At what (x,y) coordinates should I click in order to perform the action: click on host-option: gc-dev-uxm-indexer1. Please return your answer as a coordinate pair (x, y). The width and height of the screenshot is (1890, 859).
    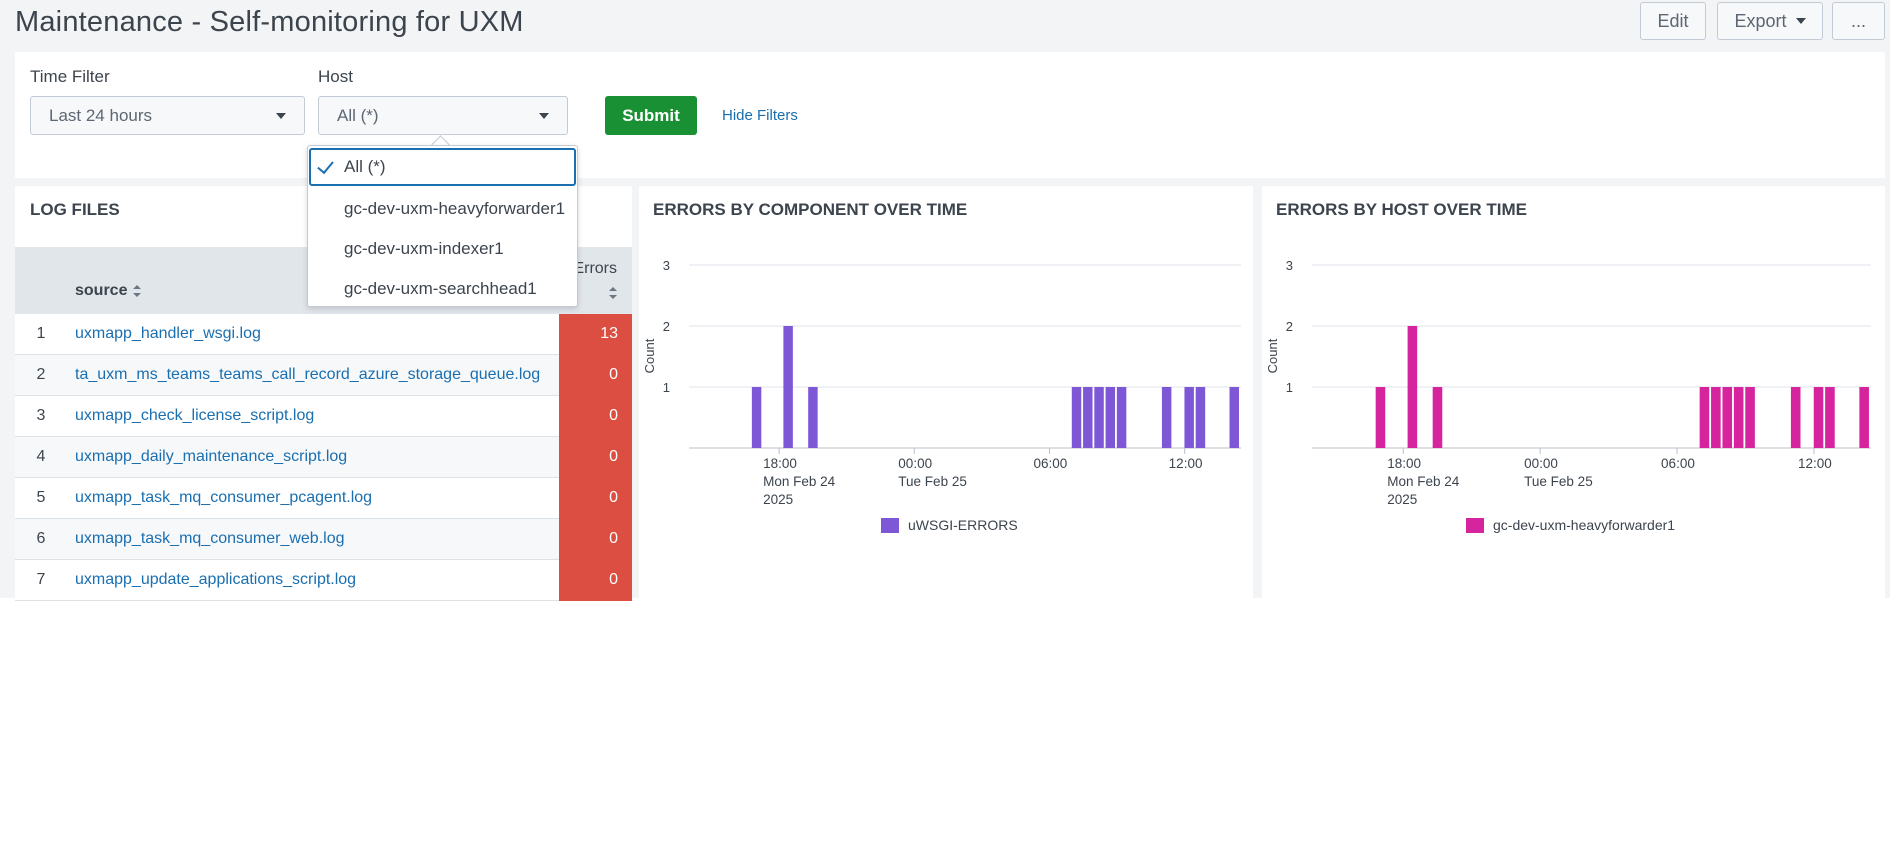
    Looking at the image, I should click on (442, 249).